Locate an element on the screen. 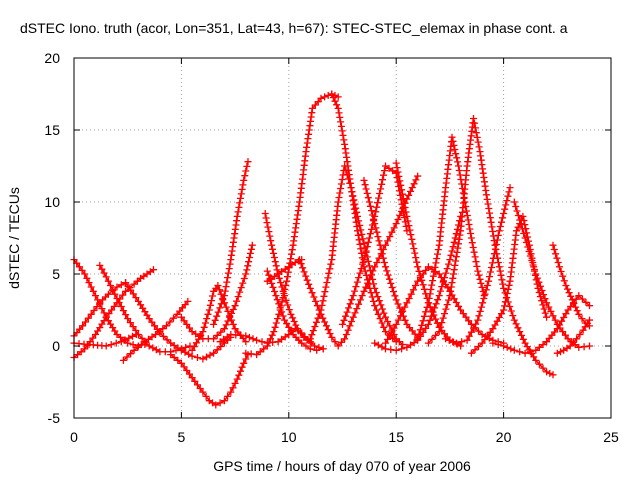 This screenshot has height=480, width=640. y-tick-label: 5 is located at coordinates (56, 274).